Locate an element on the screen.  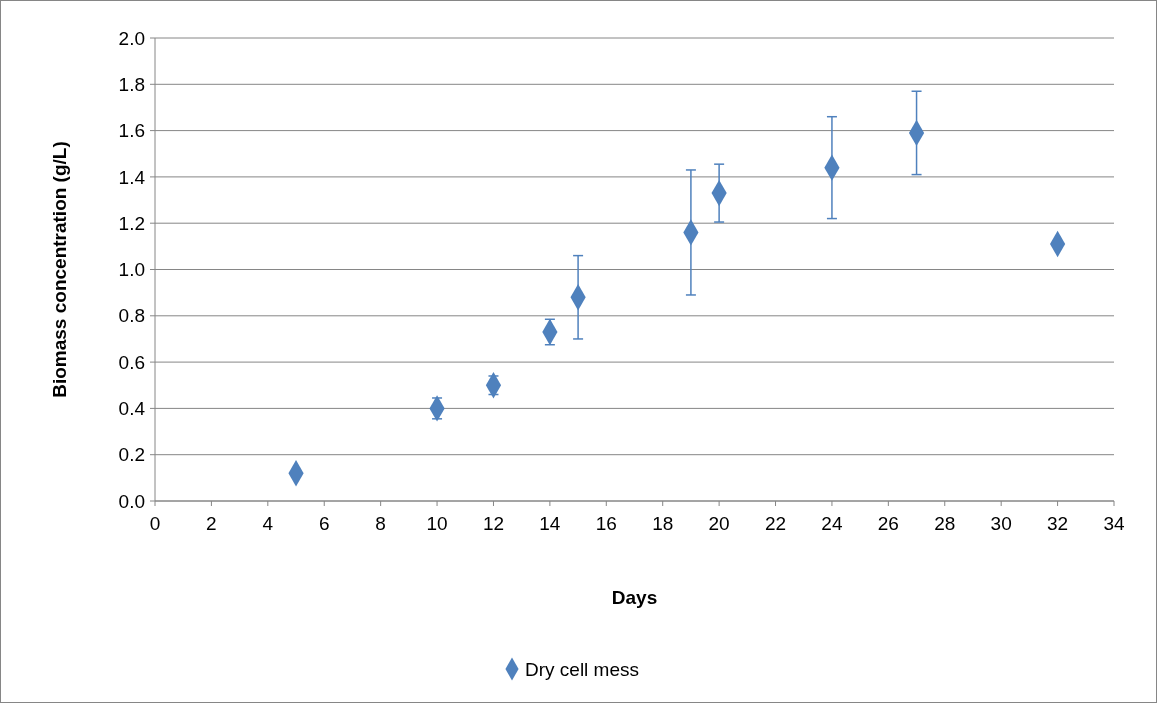
x-tick-label: 22 is located at coordinates (775, 523).